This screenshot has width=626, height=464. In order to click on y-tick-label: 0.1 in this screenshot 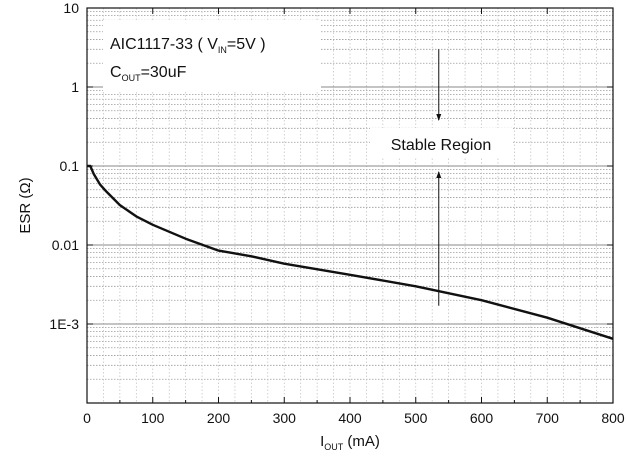, I will do `click(70, 166)`.